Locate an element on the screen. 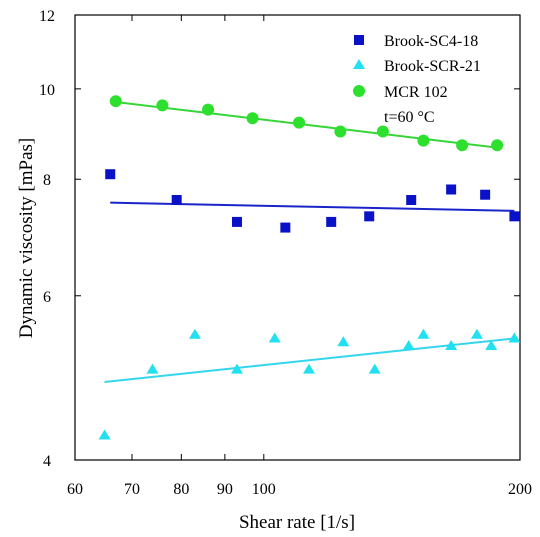  x-tick-label: 200 is located at coordinates (520, 489).